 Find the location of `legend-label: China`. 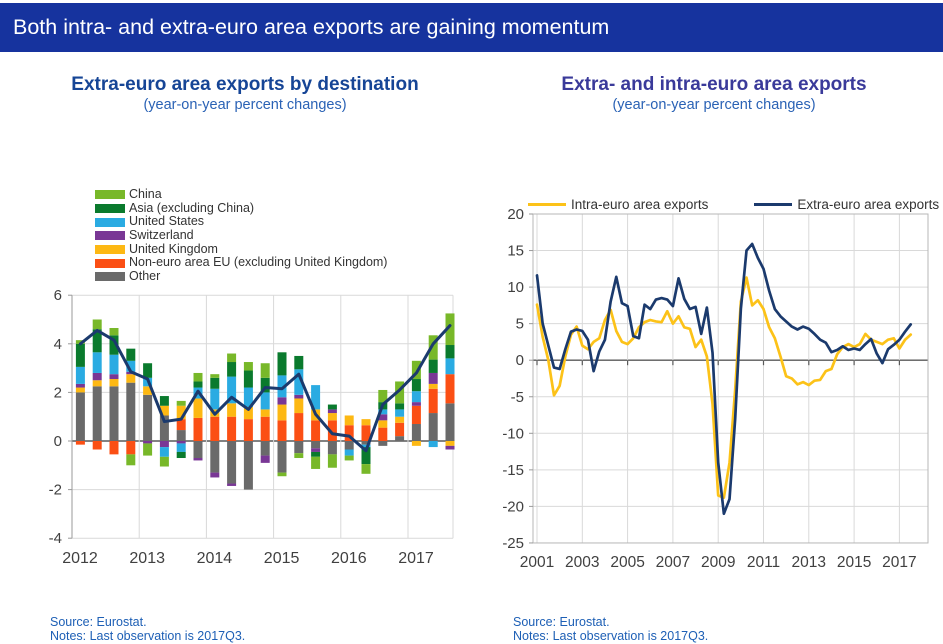

legend-label: China is located at coordinates (145, 194).